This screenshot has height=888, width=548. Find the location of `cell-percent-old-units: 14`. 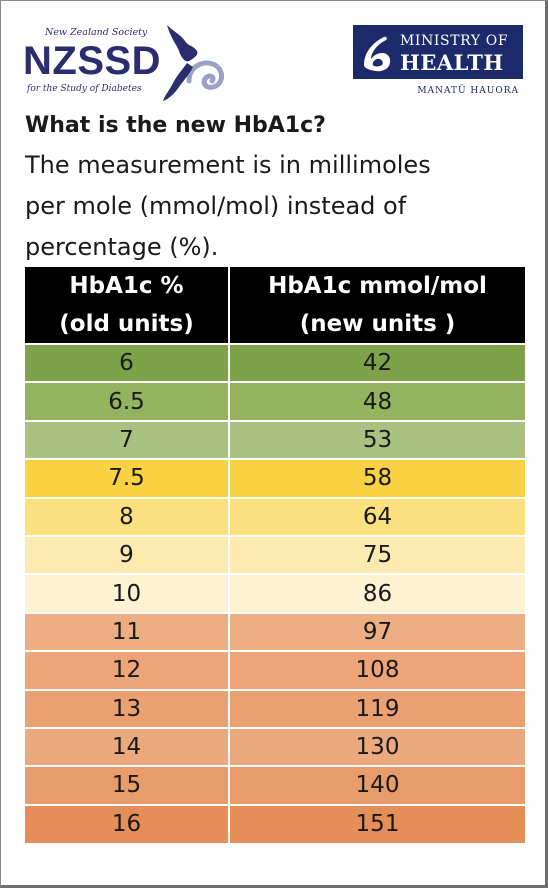

cell-percent-old-units: 14 is located at coordinates (127, 746).